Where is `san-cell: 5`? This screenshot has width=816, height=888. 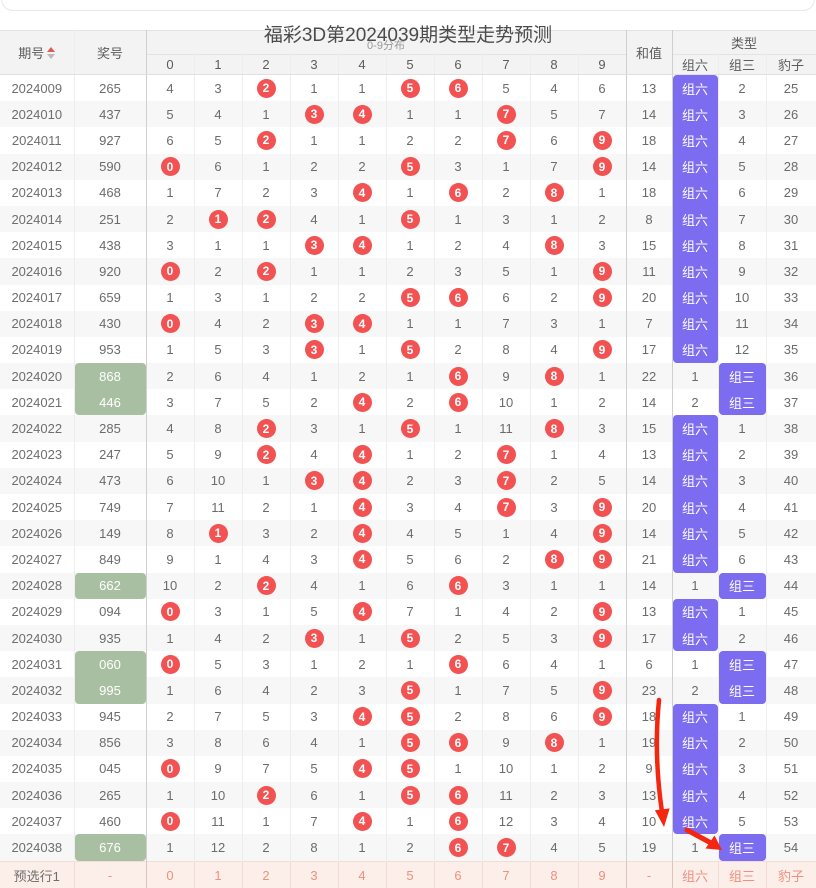
san-cell: 5 is located at coordinates (742, 533).